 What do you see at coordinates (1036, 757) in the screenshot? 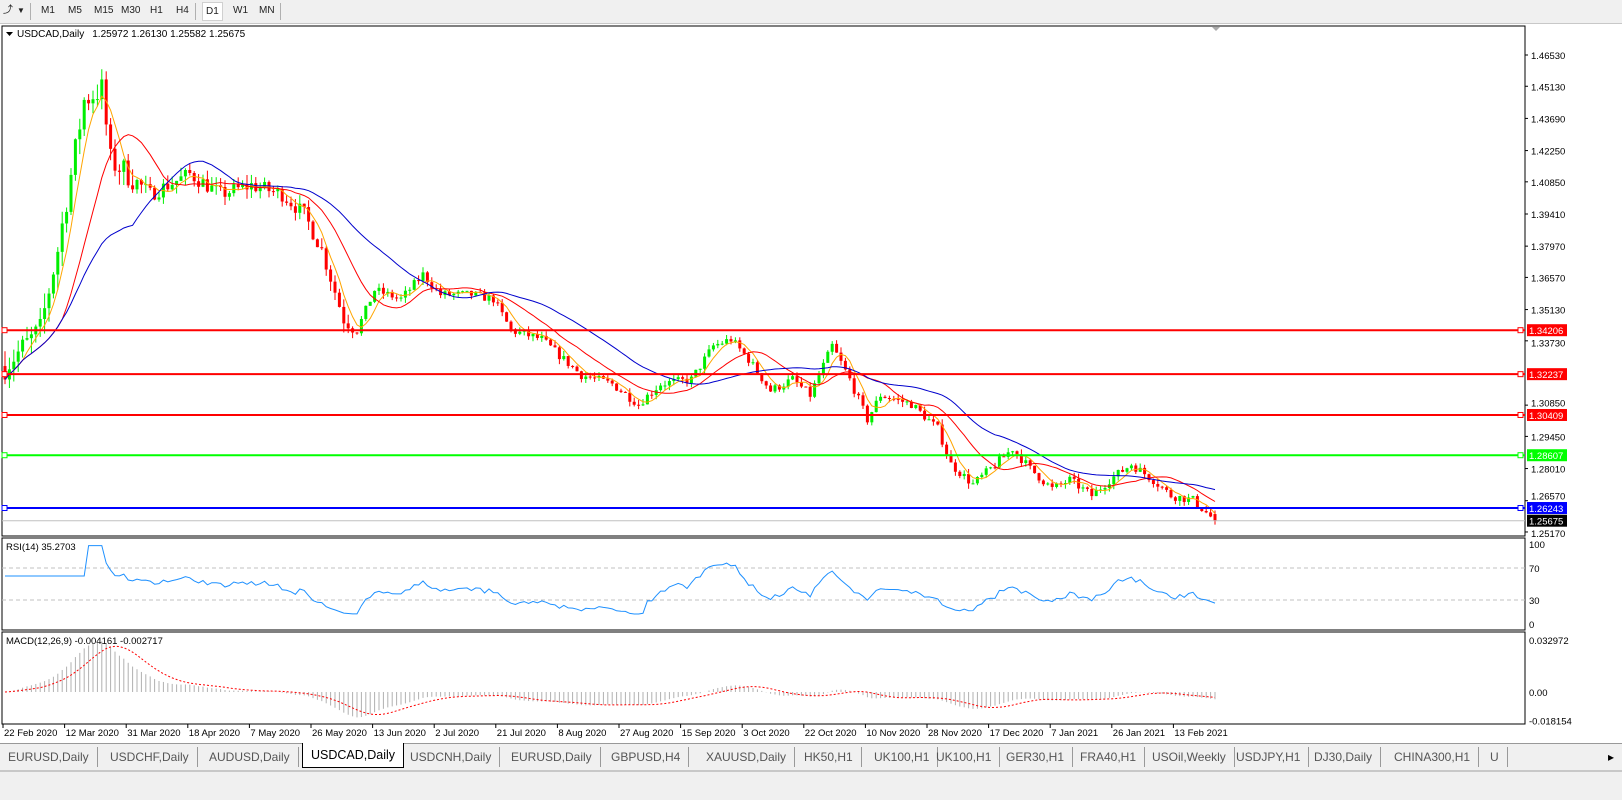
I see `chart-tab: GER30,H1` at bounding box center [1036, 757].